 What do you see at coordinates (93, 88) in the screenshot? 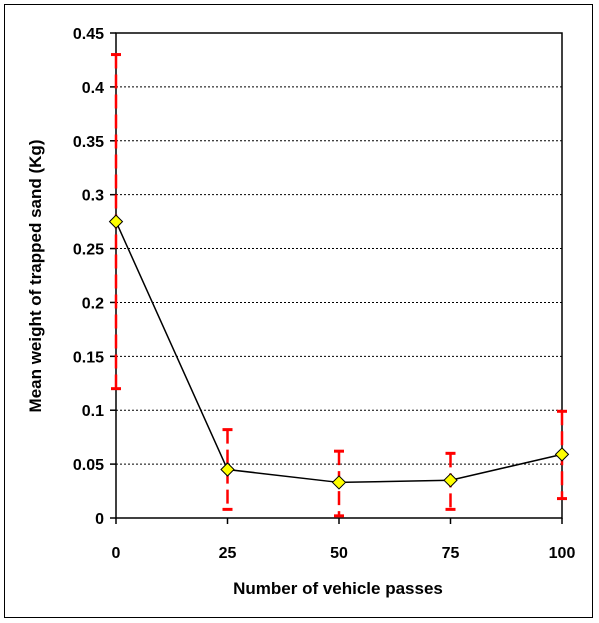
I see `y-tick-label: 0.4` at bounding box center [93, 88].